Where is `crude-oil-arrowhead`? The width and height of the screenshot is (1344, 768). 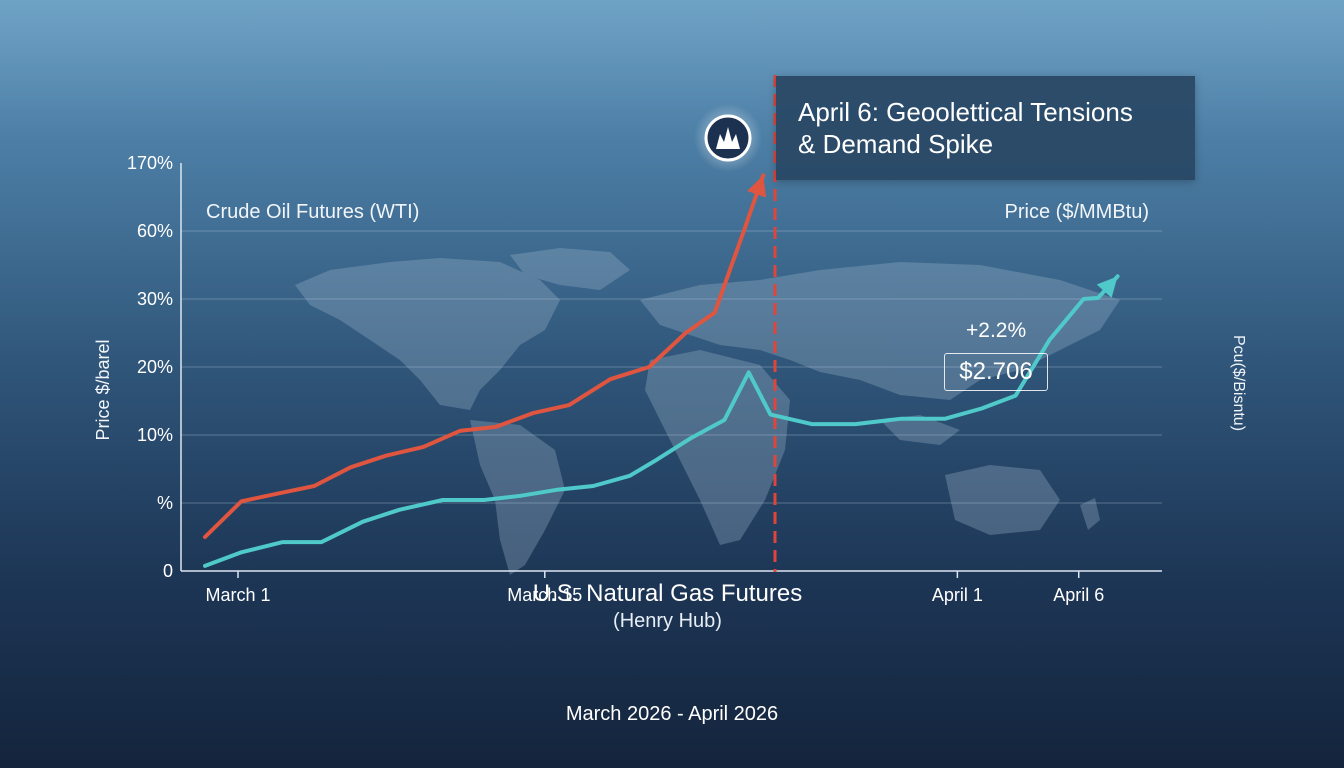 crude-oil-arrowhead is located at coordinates (757, 186).